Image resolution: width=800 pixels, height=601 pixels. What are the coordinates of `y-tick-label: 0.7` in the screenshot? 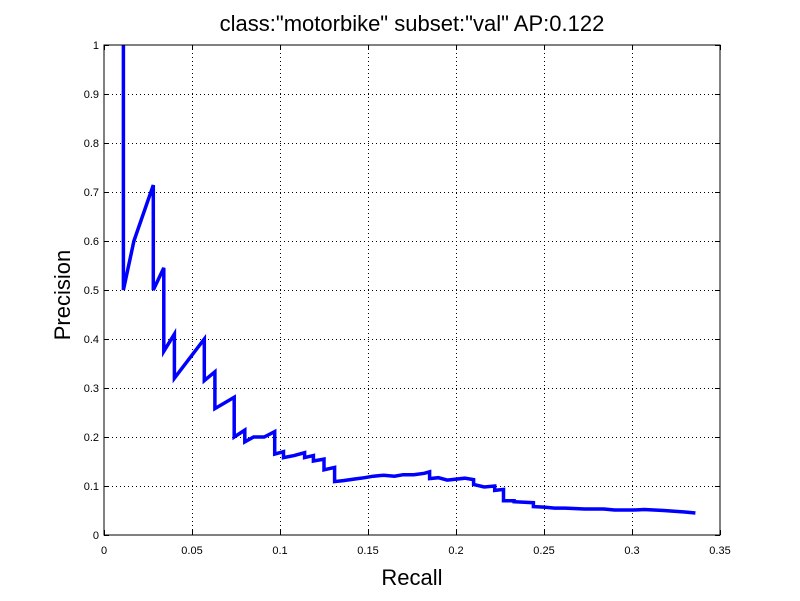 It's located at (91, 193).